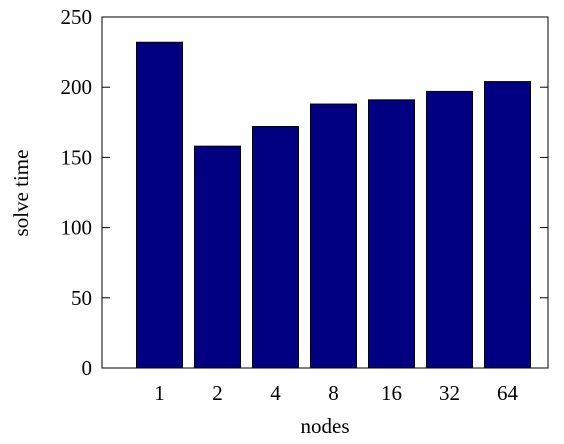  What do you see at coordinates (77, 228) in the screenshot?
I see `y-tick-label-100: 100` at bounding box center [77, 228].